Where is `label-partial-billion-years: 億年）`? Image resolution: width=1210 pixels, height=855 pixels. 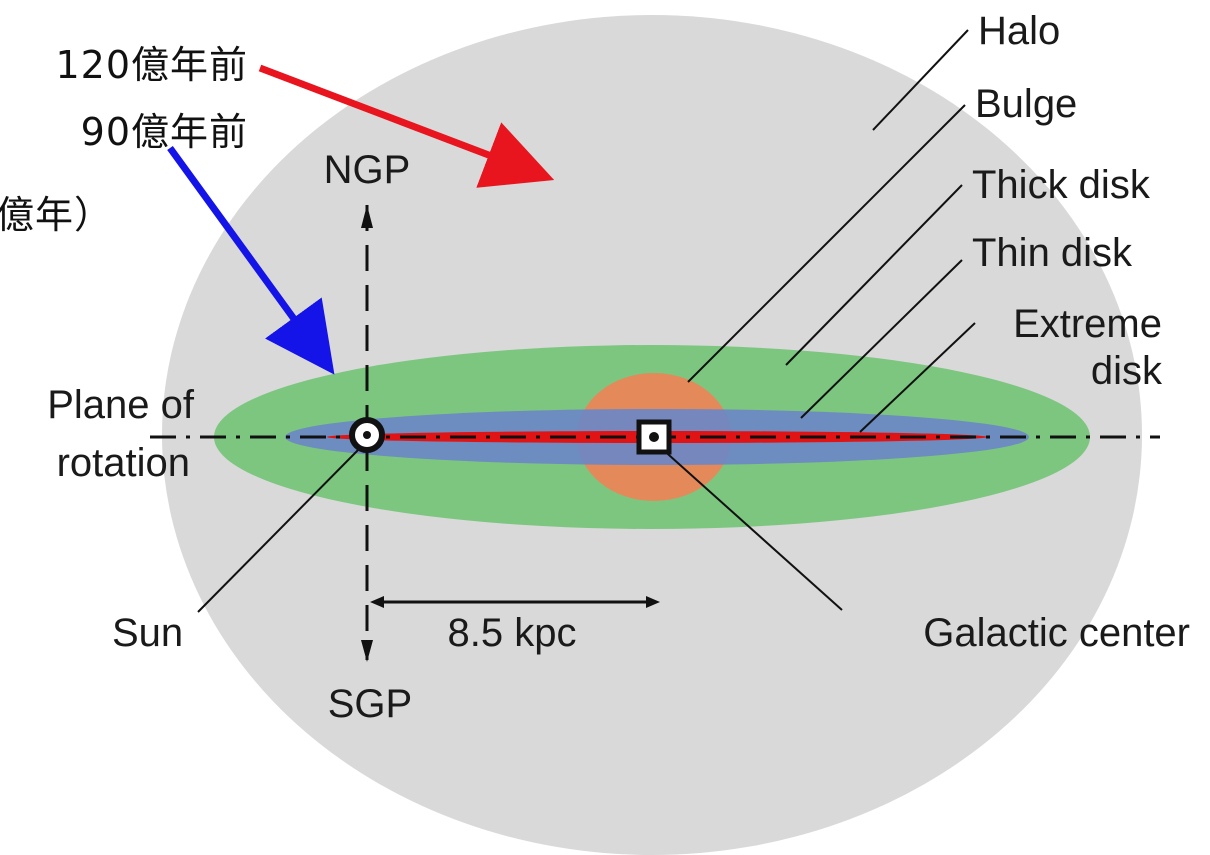 label-partial-billion-years: 億年） is located at coordinates (56, 215).